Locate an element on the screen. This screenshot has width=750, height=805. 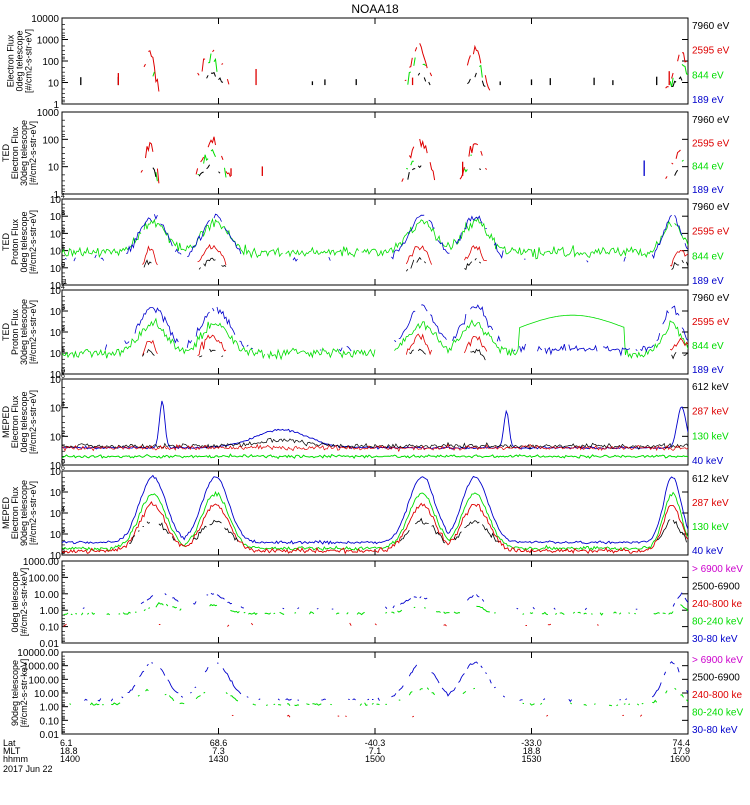
y-axis-label-line: Proton Flux is located at coordinates (15, 331).